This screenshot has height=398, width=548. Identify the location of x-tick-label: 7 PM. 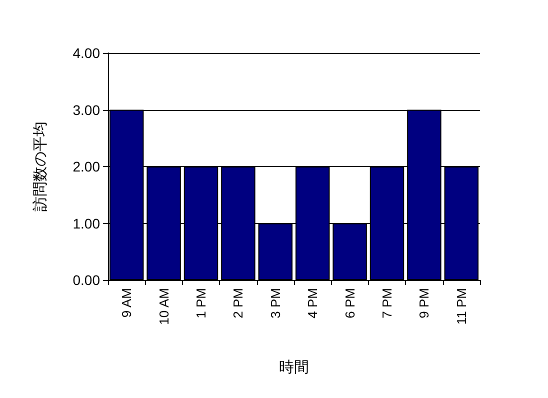
(387, 303).